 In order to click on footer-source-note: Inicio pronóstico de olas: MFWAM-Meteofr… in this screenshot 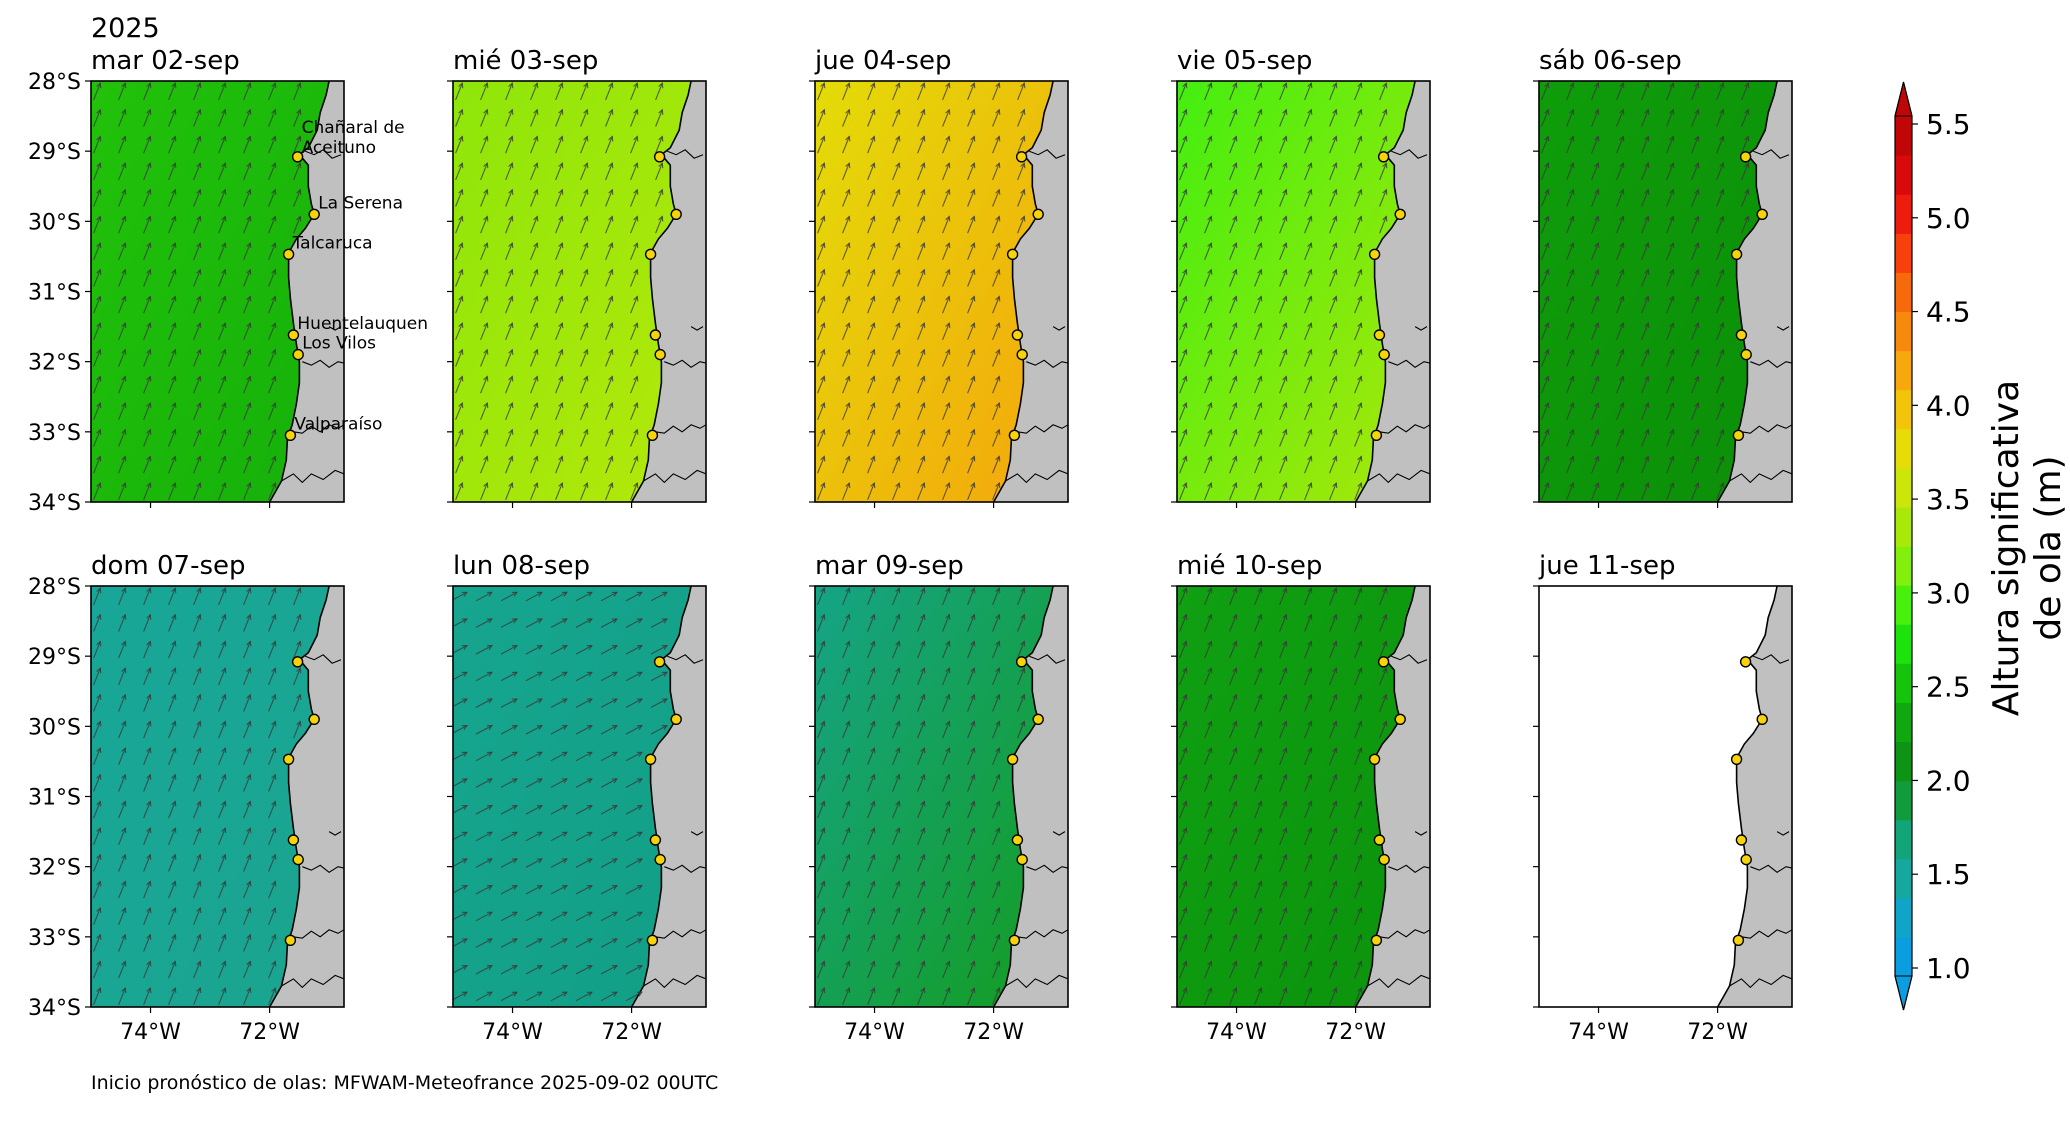, I will do `click(404, 1083)`.